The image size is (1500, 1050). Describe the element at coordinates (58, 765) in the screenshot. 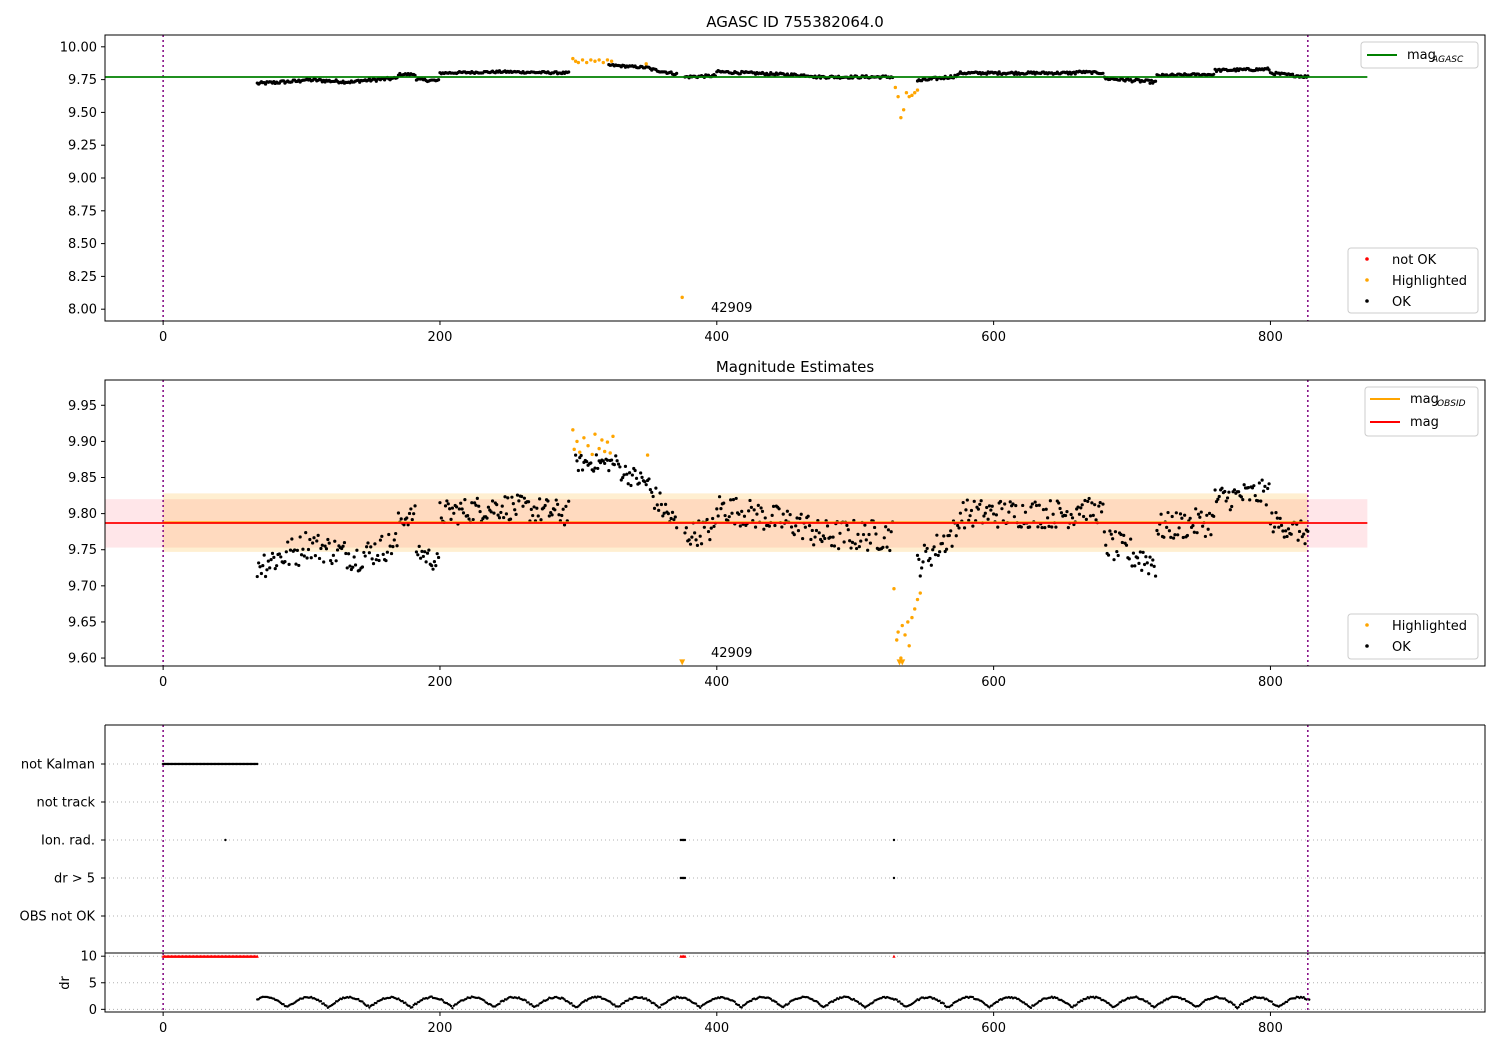

I see `flag-label: not Kalman` at that location.